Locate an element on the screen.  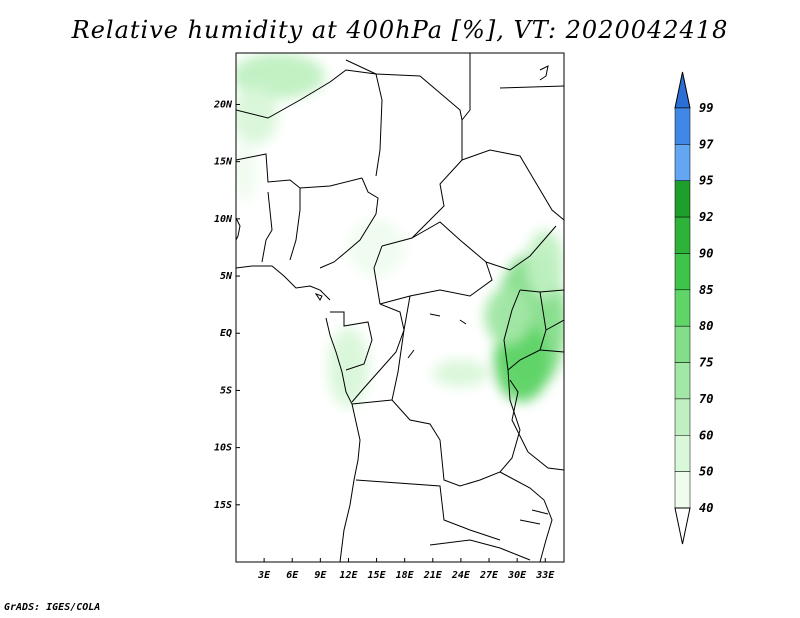
lon-tick-label: 27E is located at coordinates (489, 575).